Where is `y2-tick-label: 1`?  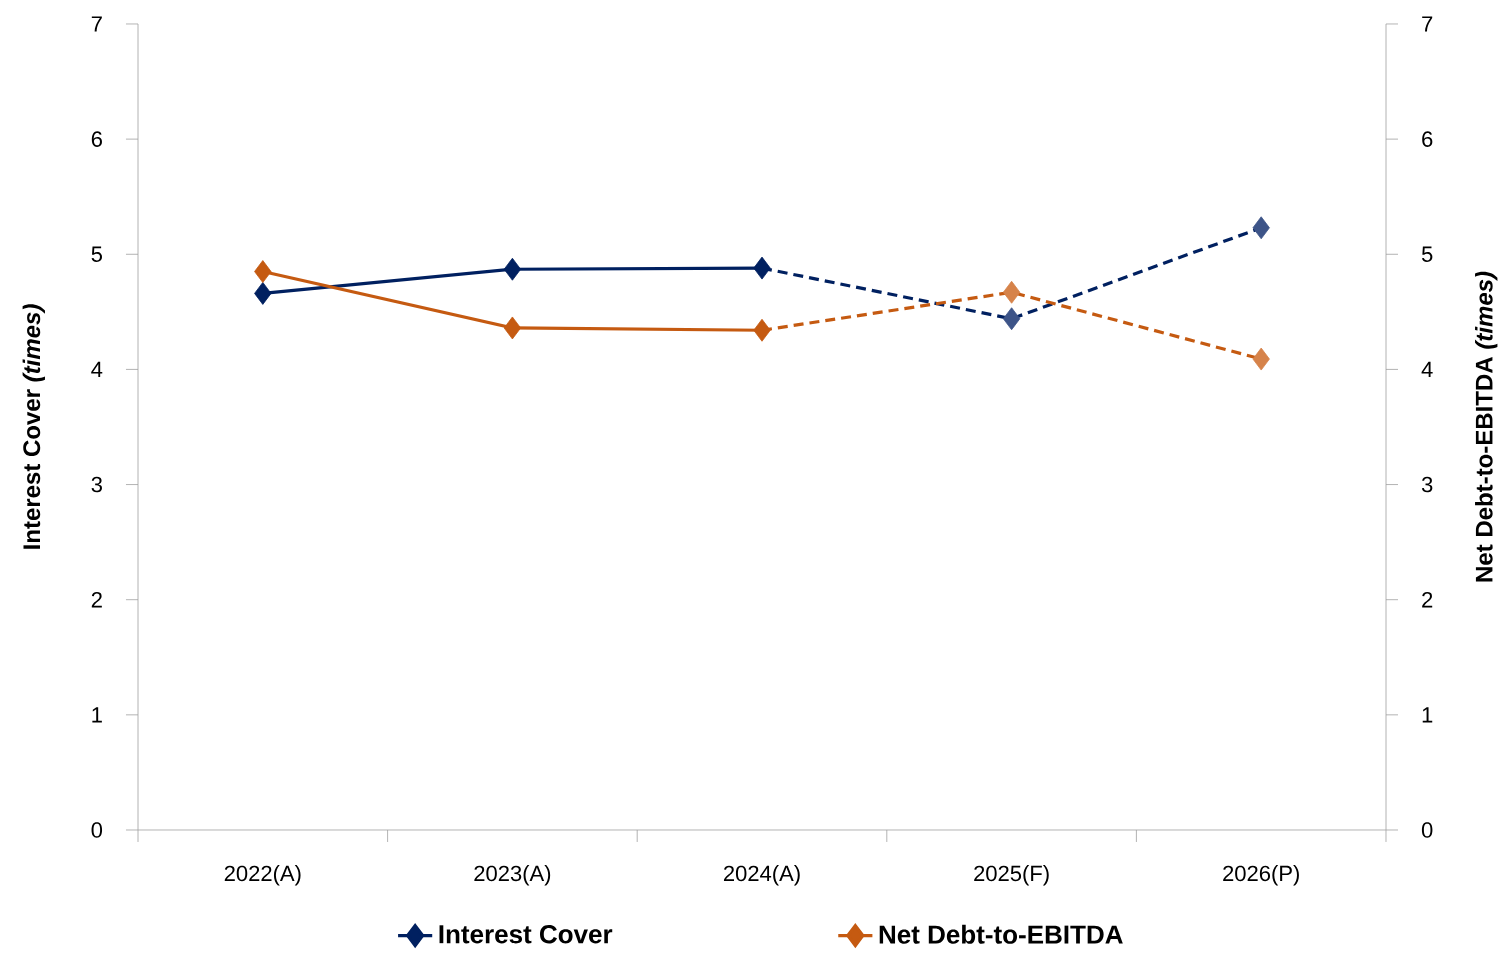
y2-tick-label: 1 is located at coordinates (1427, 715).